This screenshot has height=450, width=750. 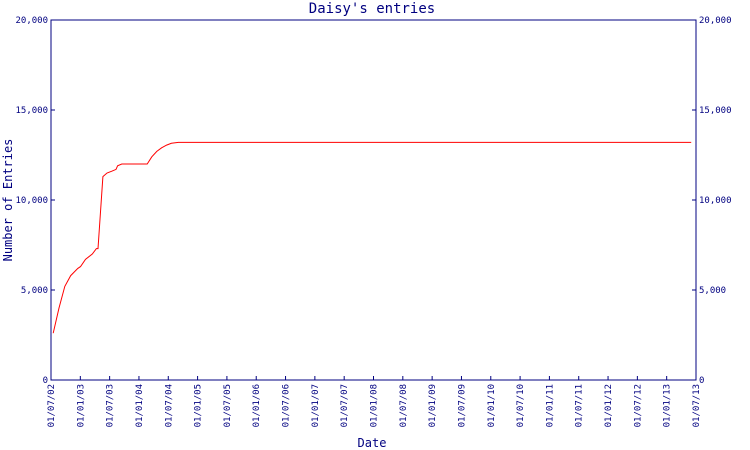 What do you see at coordinates (81, 405) in the screenshot?
I see `x-tick-label: 01/01/03` at bounding box center [81, 405].